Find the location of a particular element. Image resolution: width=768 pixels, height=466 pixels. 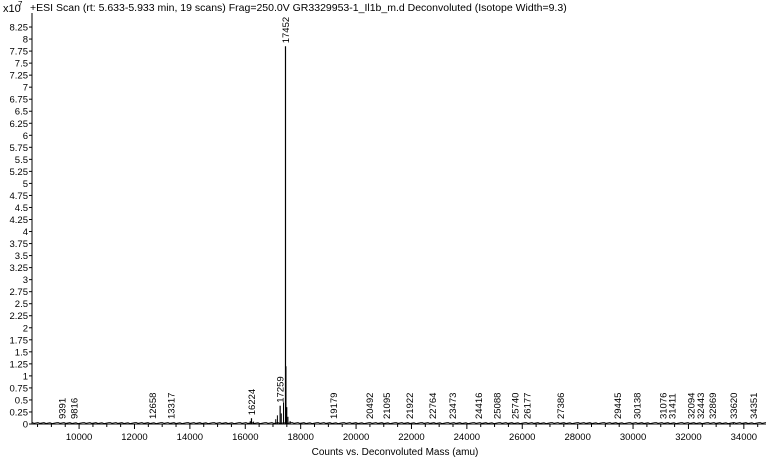

y-tick-label: 1.25 is located at coordinates (19, 364).